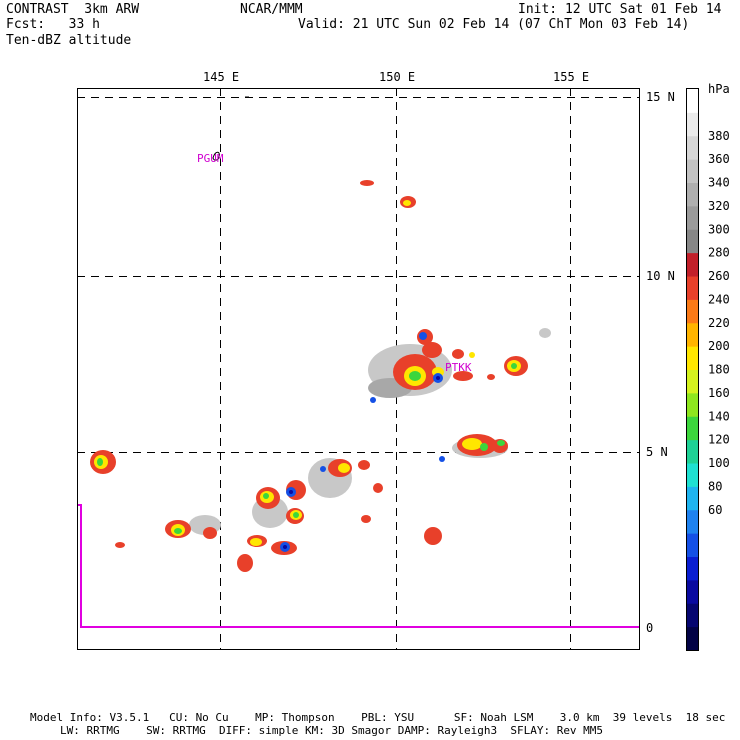 This screenshot has height=740, width=740. I want to click on forecast-hour: Fcst: 33 h, so click(53, 24).